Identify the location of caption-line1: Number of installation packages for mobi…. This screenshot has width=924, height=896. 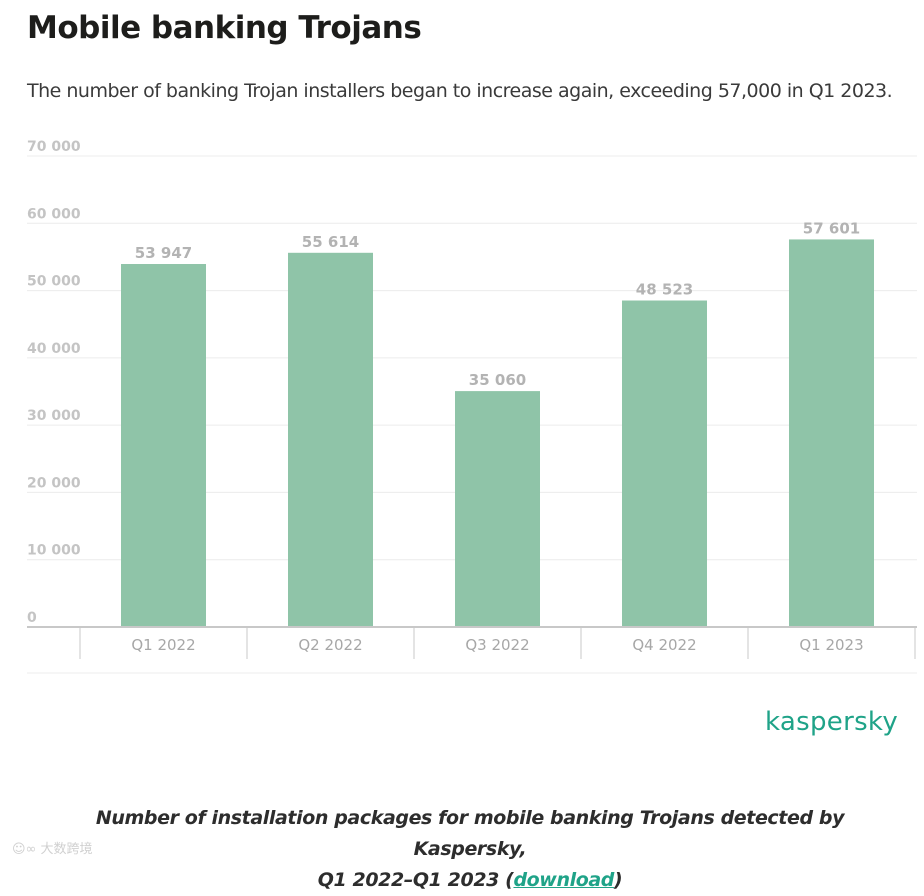
(470, 833).